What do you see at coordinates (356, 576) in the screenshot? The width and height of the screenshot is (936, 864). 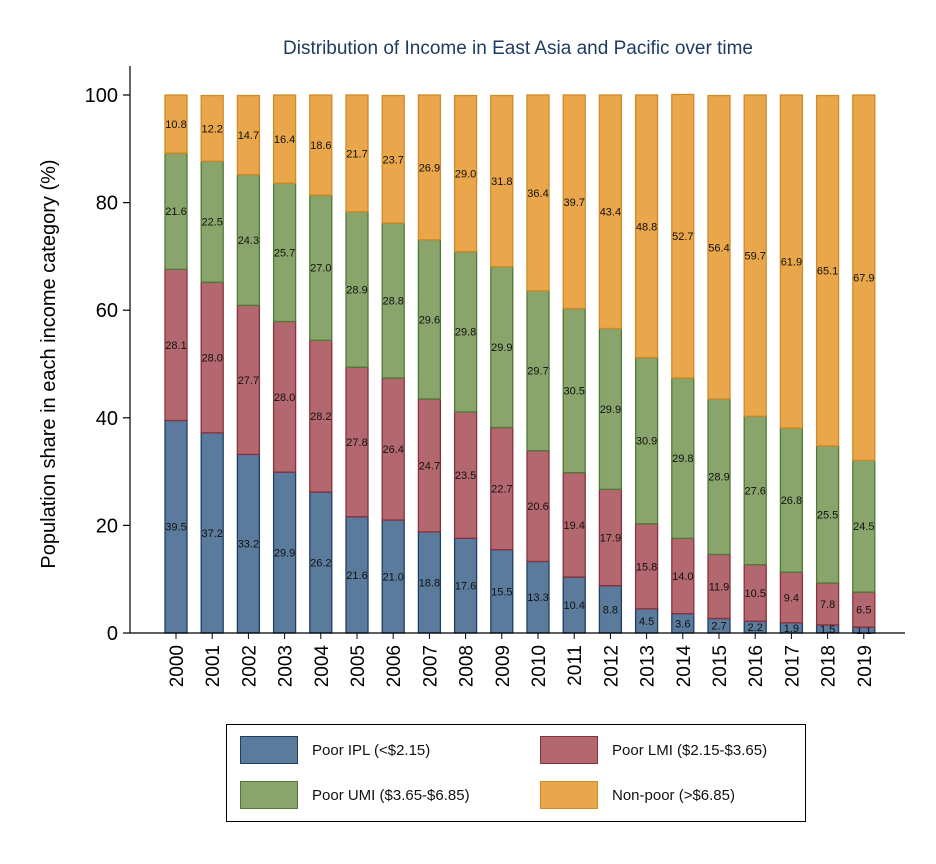 I see `data-label: 21.6` at bounding box center [356, 576].